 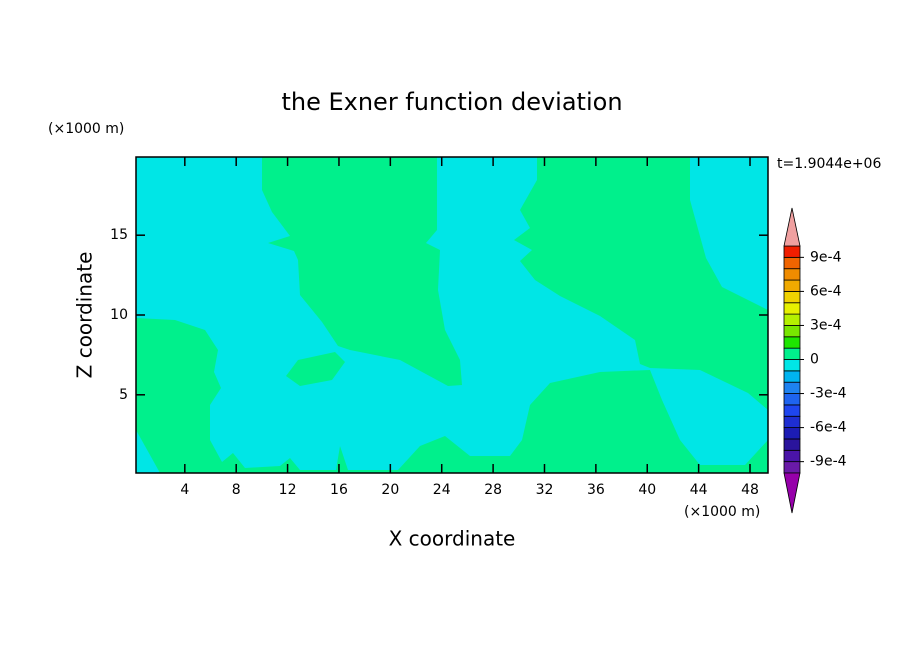 I want to click on colorbar-tick-label: 6e-4, so click(x=826, y=291).